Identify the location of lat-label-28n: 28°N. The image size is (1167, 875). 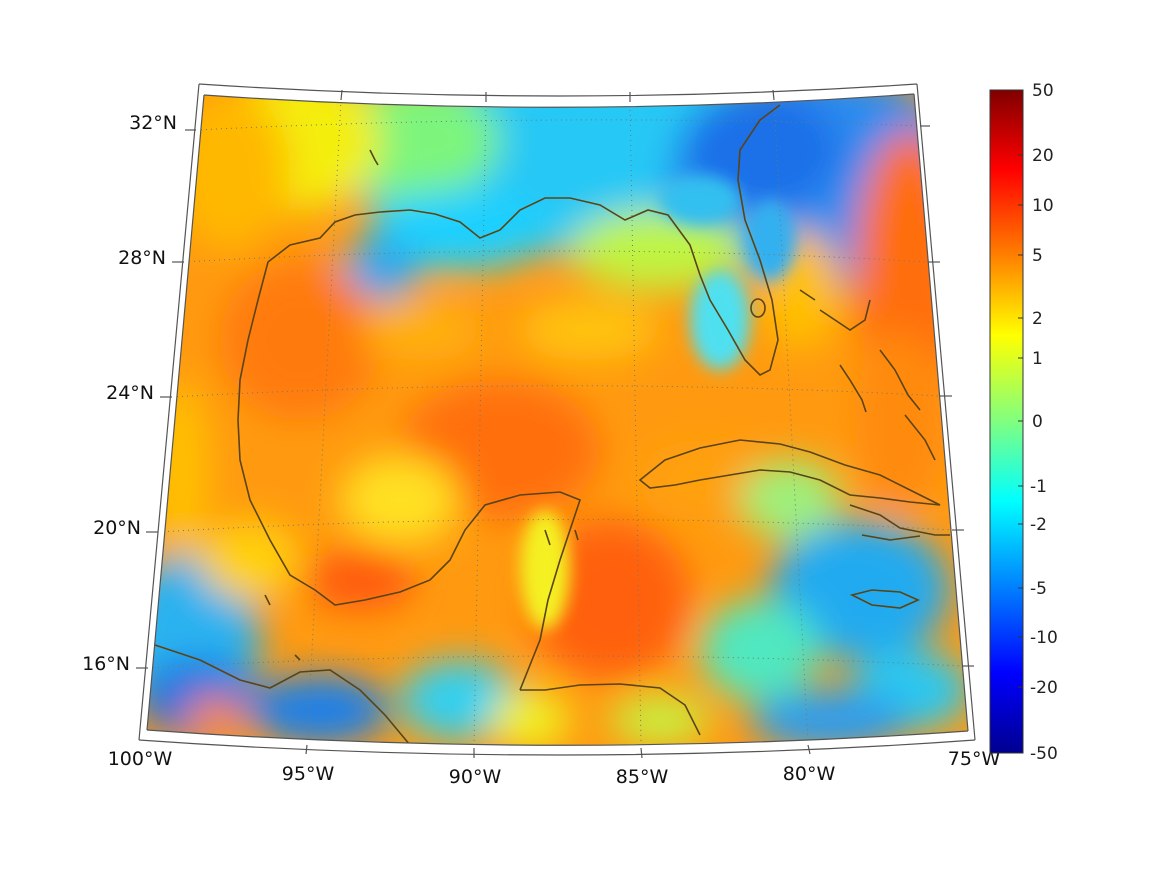
(142, 258).